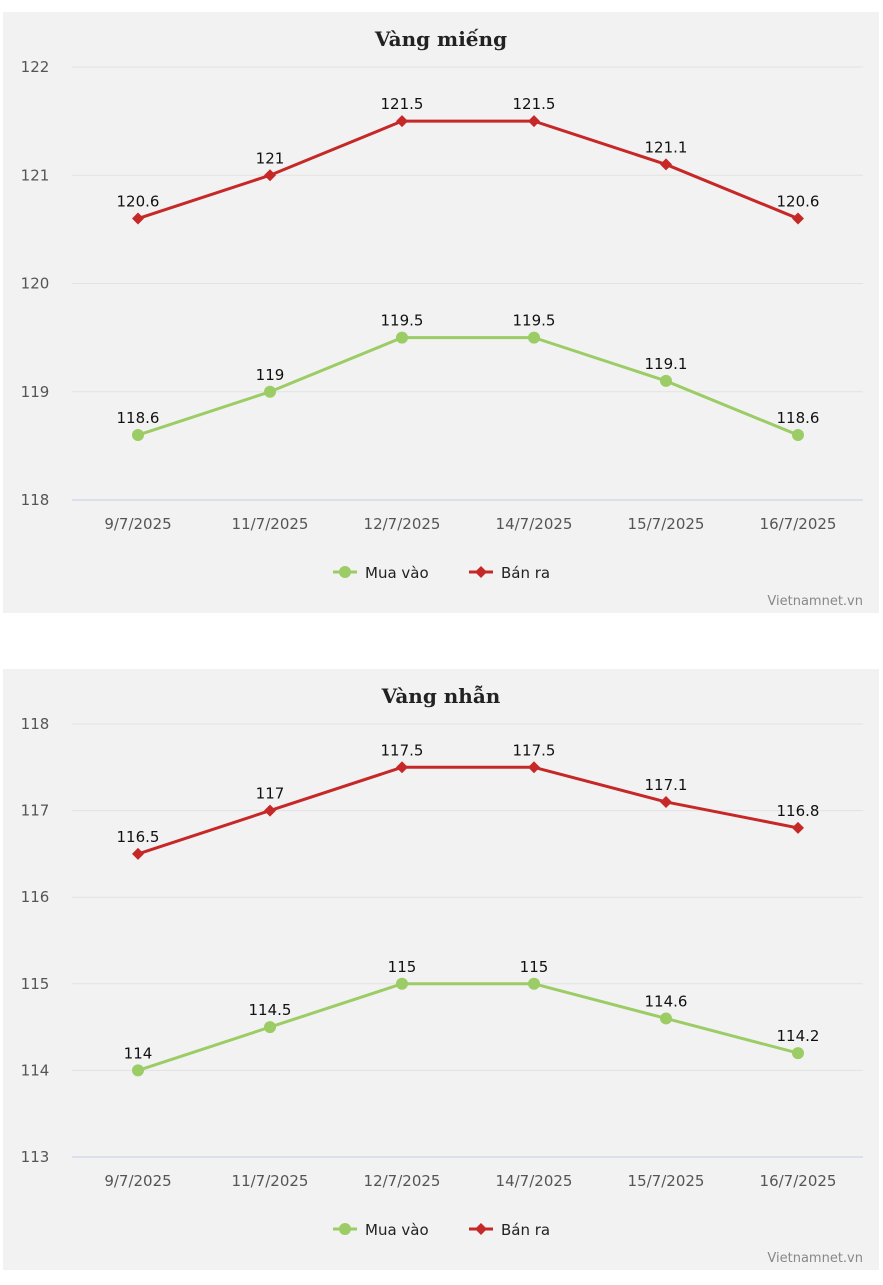 Image resolution: width=883 pixels, height=1285 pixels. What do you see at coordinates (35, 984) in the screenshot?
I see `y-tick-label: 115` at bounding box center [35, 984].